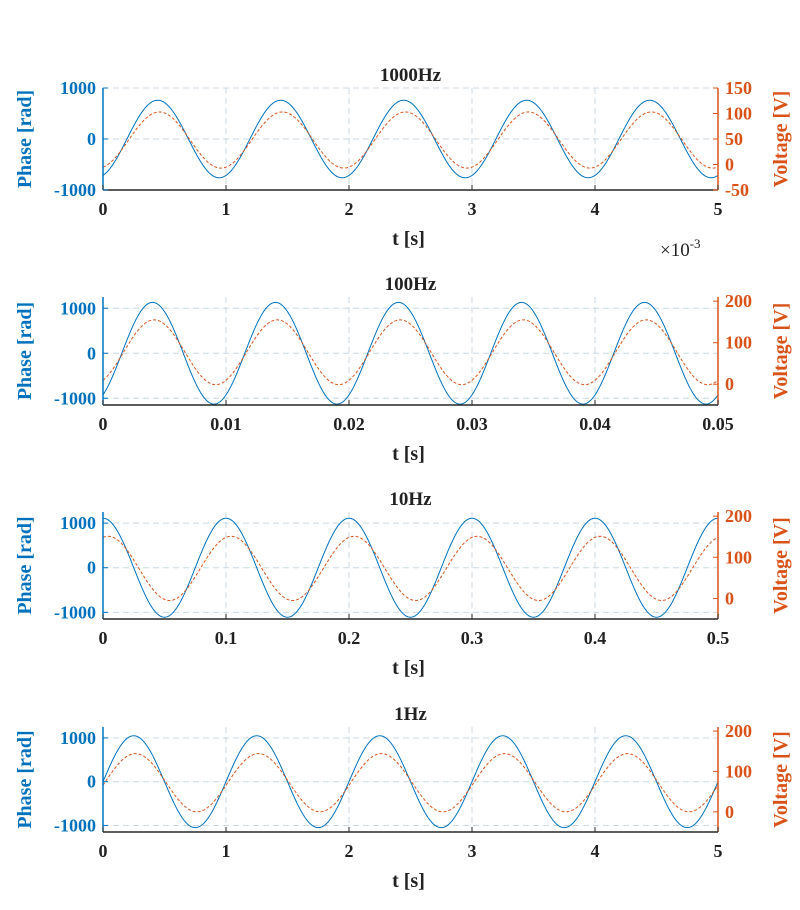  I want to click on chart-title: 1Hz, so click(410, 714).